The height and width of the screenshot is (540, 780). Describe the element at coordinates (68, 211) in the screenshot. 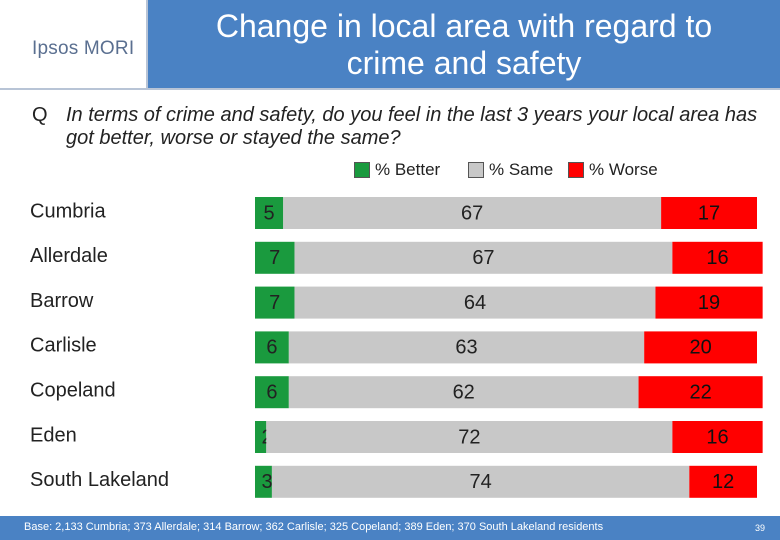

I see `row-label-cumbria: Cumbria` at that location.